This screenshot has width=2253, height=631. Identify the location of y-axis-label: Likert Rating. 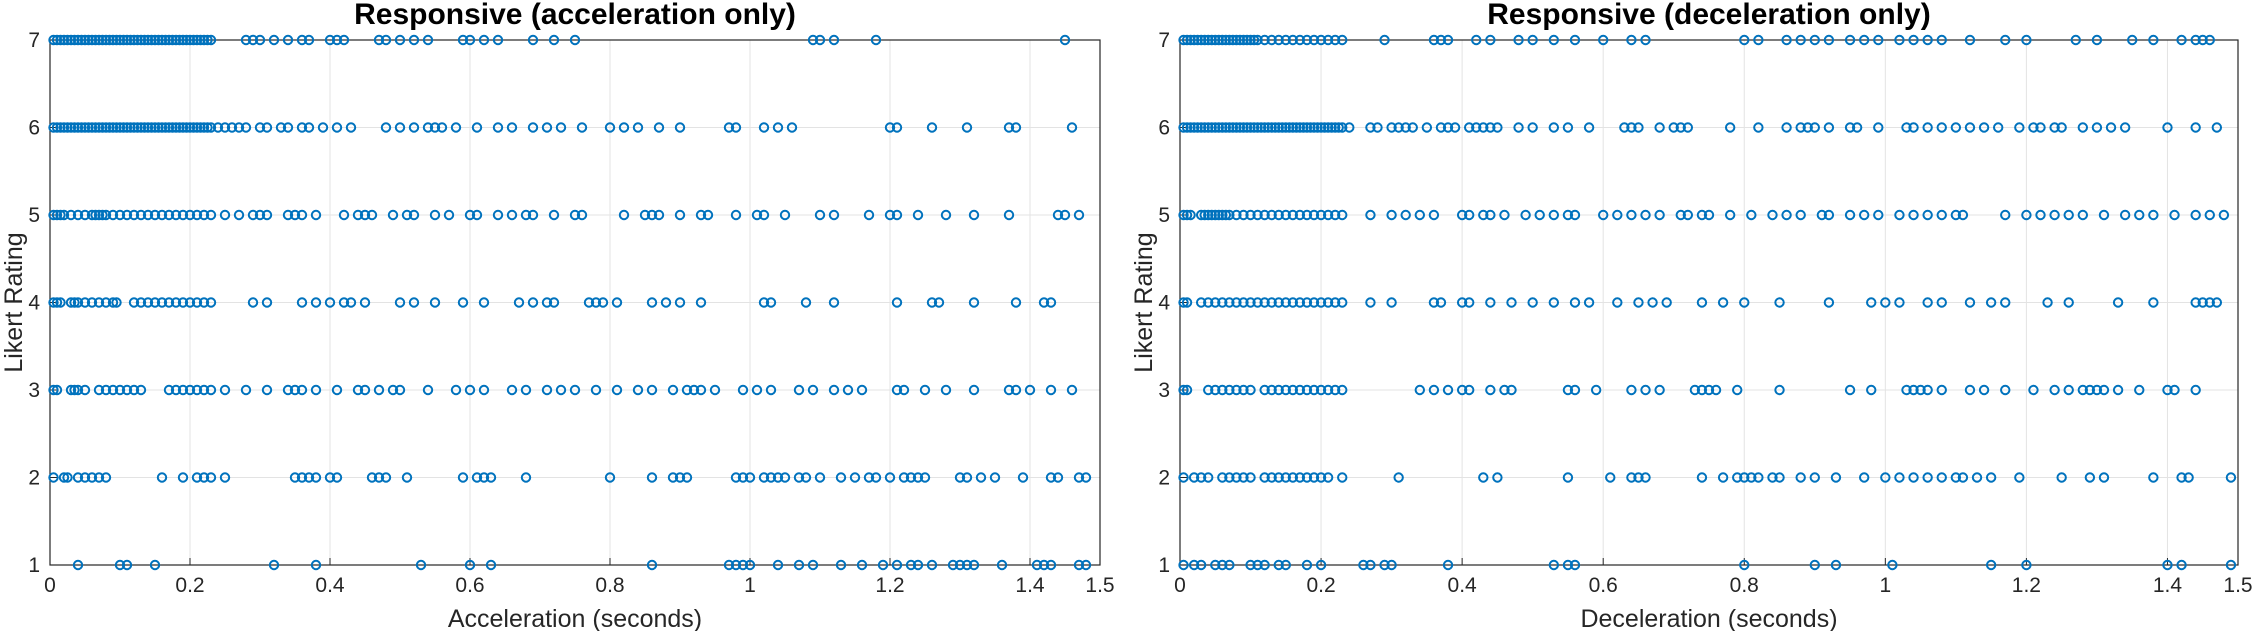
(1144, 302).